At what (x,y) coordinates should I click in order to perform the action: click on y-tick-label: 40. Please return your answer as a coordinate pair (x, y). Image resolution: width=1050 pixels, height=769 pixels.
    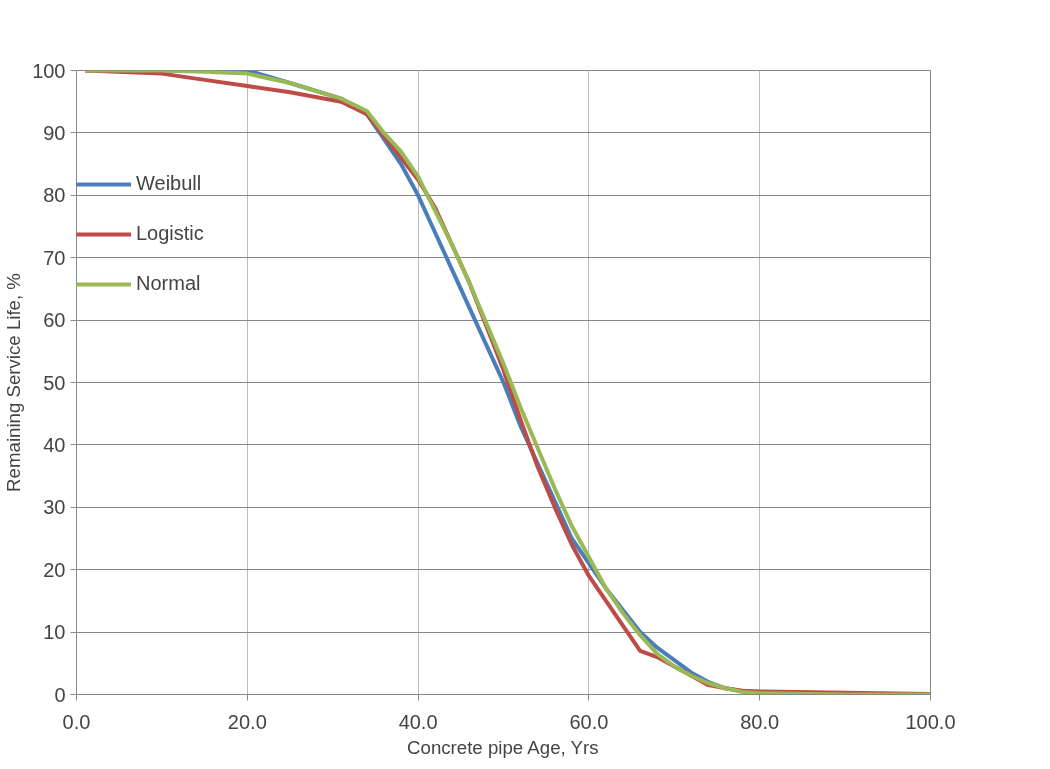
    Looking at the image, I should click on (54, 444).